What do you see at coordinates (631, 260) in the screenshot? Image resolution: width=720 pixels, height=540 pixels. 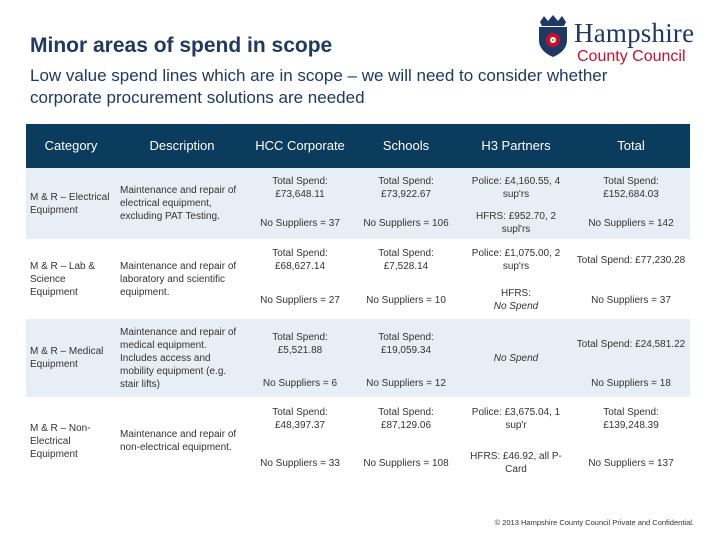 I see `total-spend-cell: Total Spend: £77,230.28` at bounding box center [631, 260].